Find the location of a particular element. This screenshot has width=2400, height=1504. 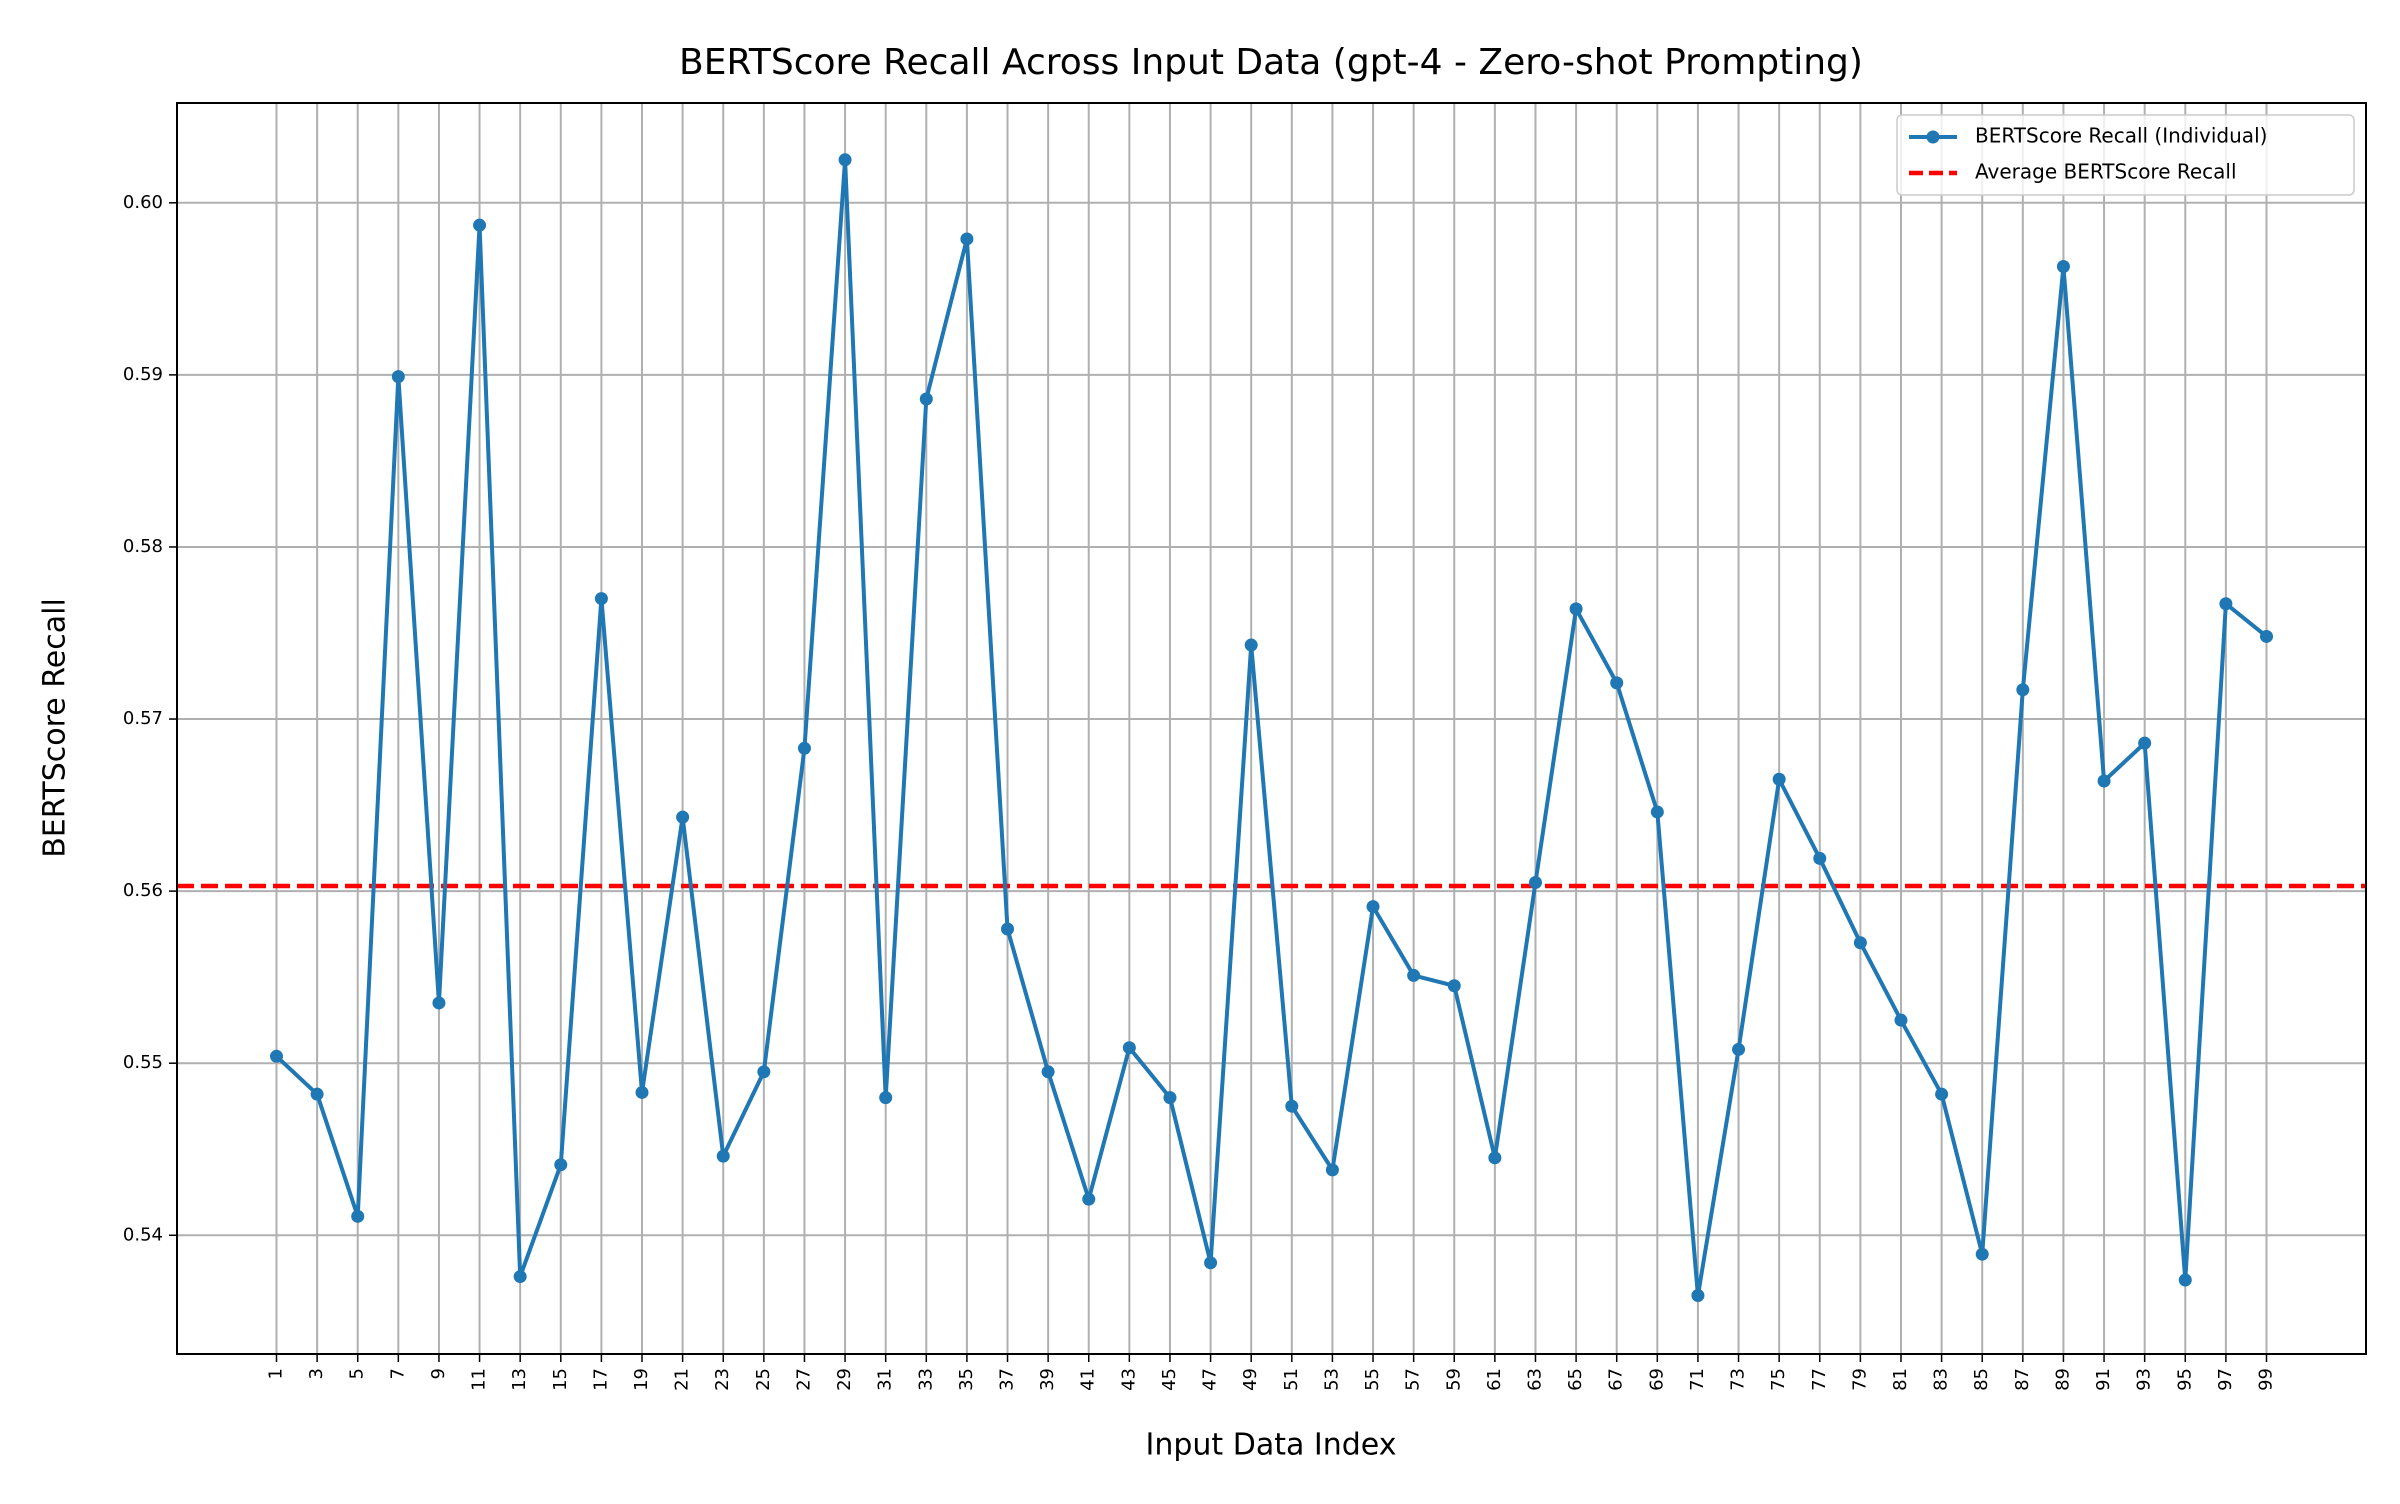

y-tick-label: 0.54 is located at coordinates (143, 1234).